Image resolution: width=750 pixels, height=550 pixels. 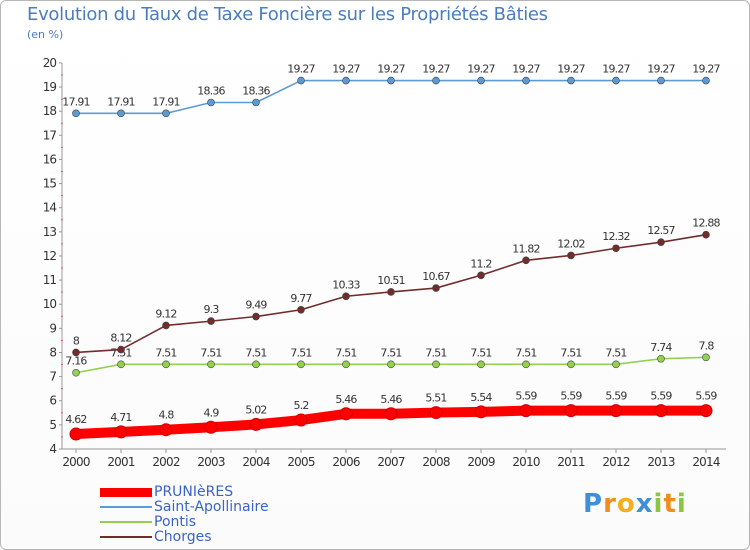 What do you see at coordinates (211, 462) in the screenshot?
I see `x-tick-label: 2003` at bounding box center [211, 462].